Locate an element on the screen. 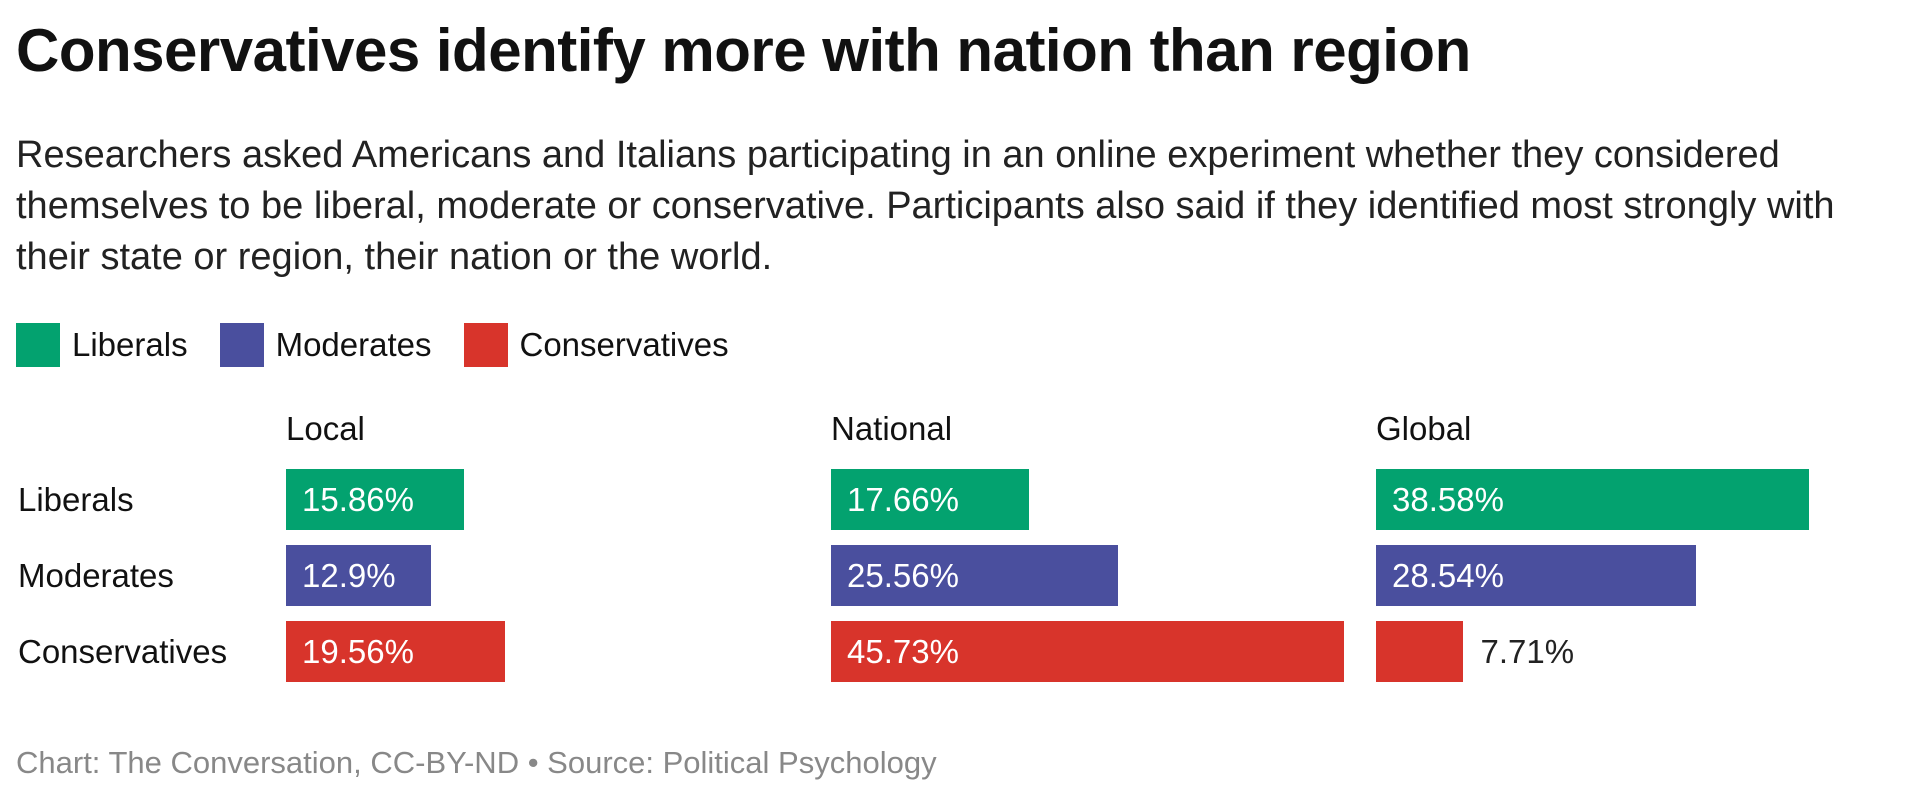  legend-item: Liberals is located at coordinates (102, 345).